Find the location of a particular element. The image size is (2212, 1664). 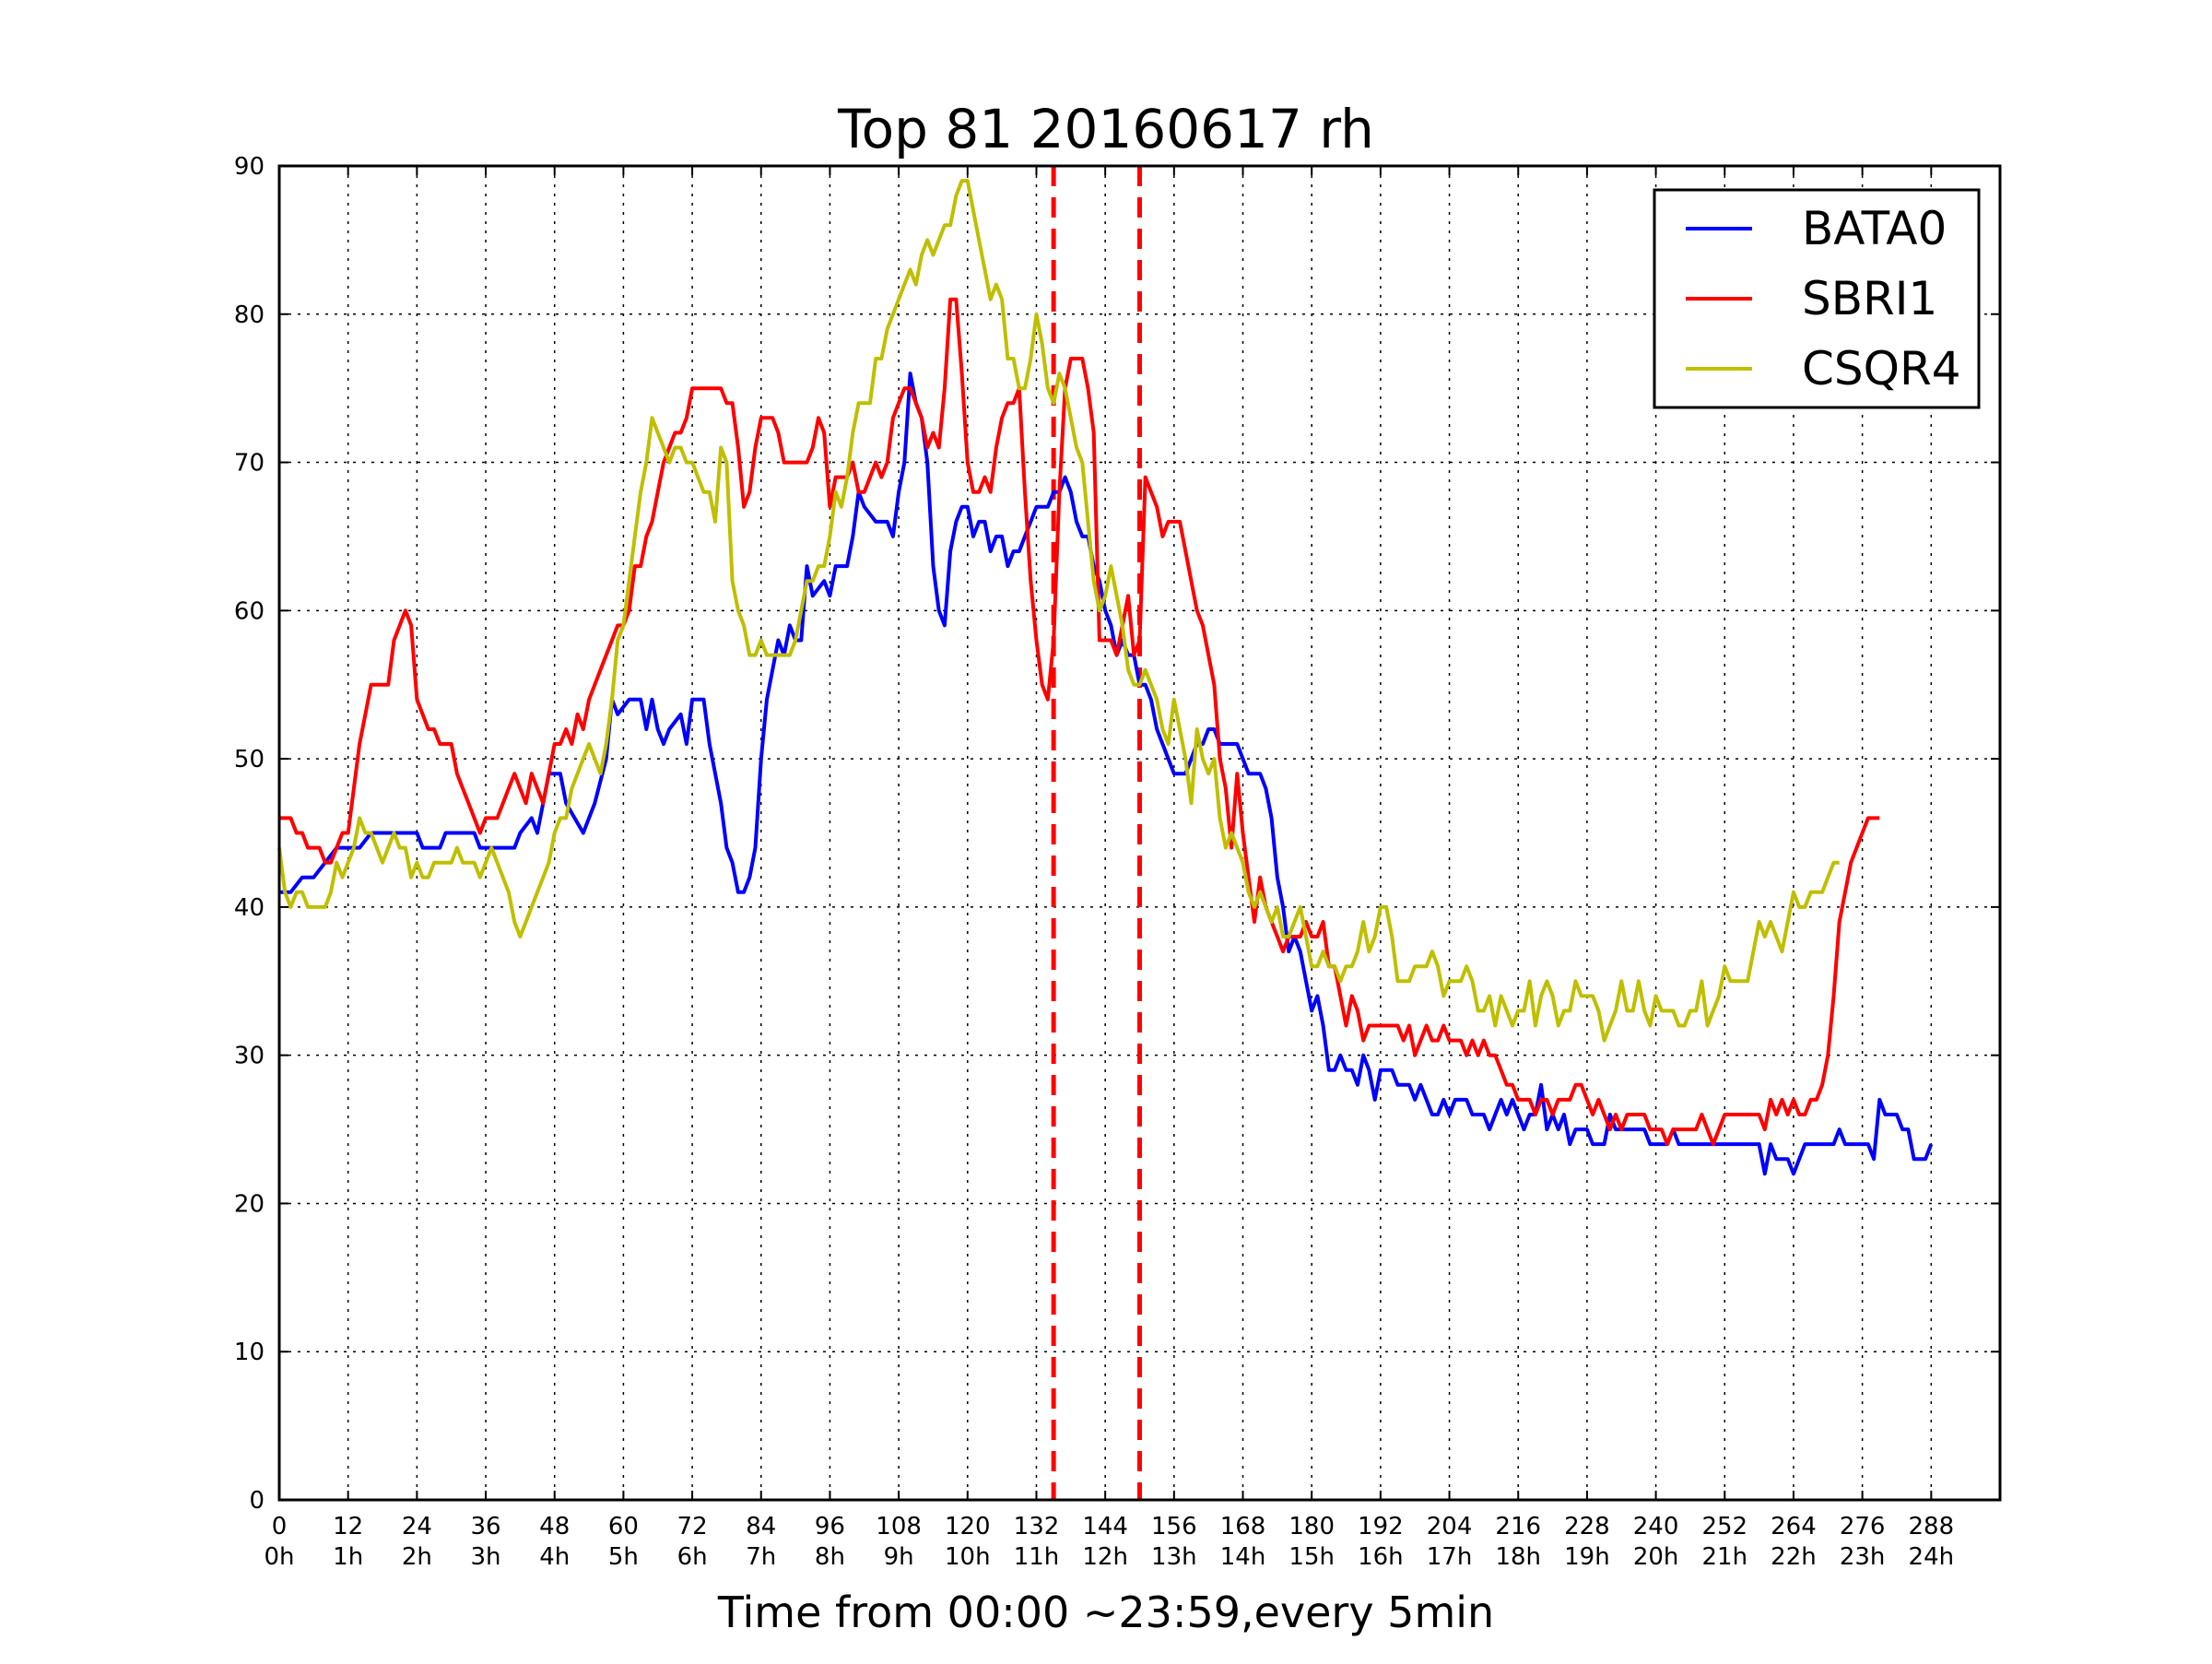

x-tick-label: 288 is located at coordinates (1931, 1526).